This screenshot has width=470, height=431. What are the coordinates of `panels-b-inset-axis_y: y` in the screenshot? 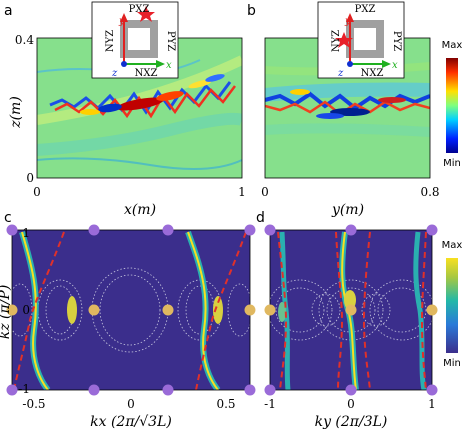 It's located at (347, 21).